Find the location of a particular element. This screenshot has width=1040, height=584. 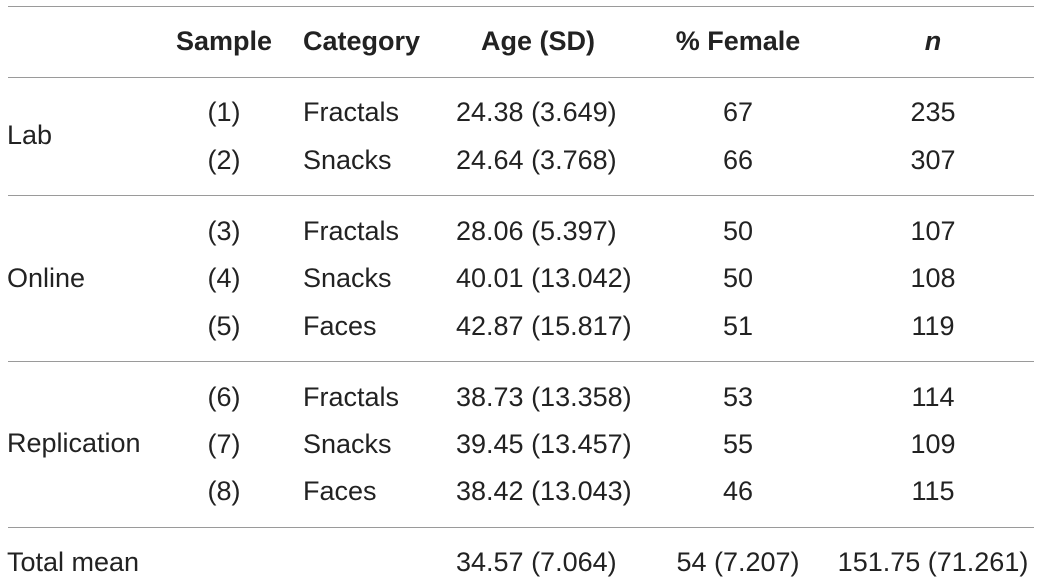

group-label-lab: Lab is located at coordinates (30, 135).